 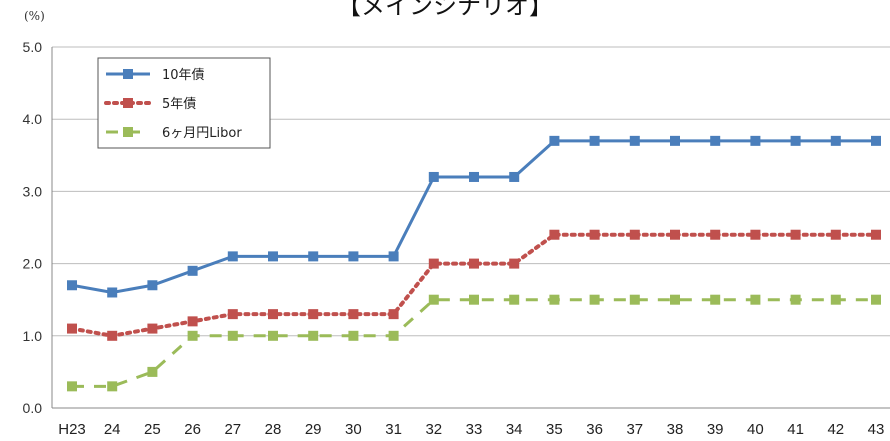 I want to click on x-tick-label: 28, so click(x=273, y=429).